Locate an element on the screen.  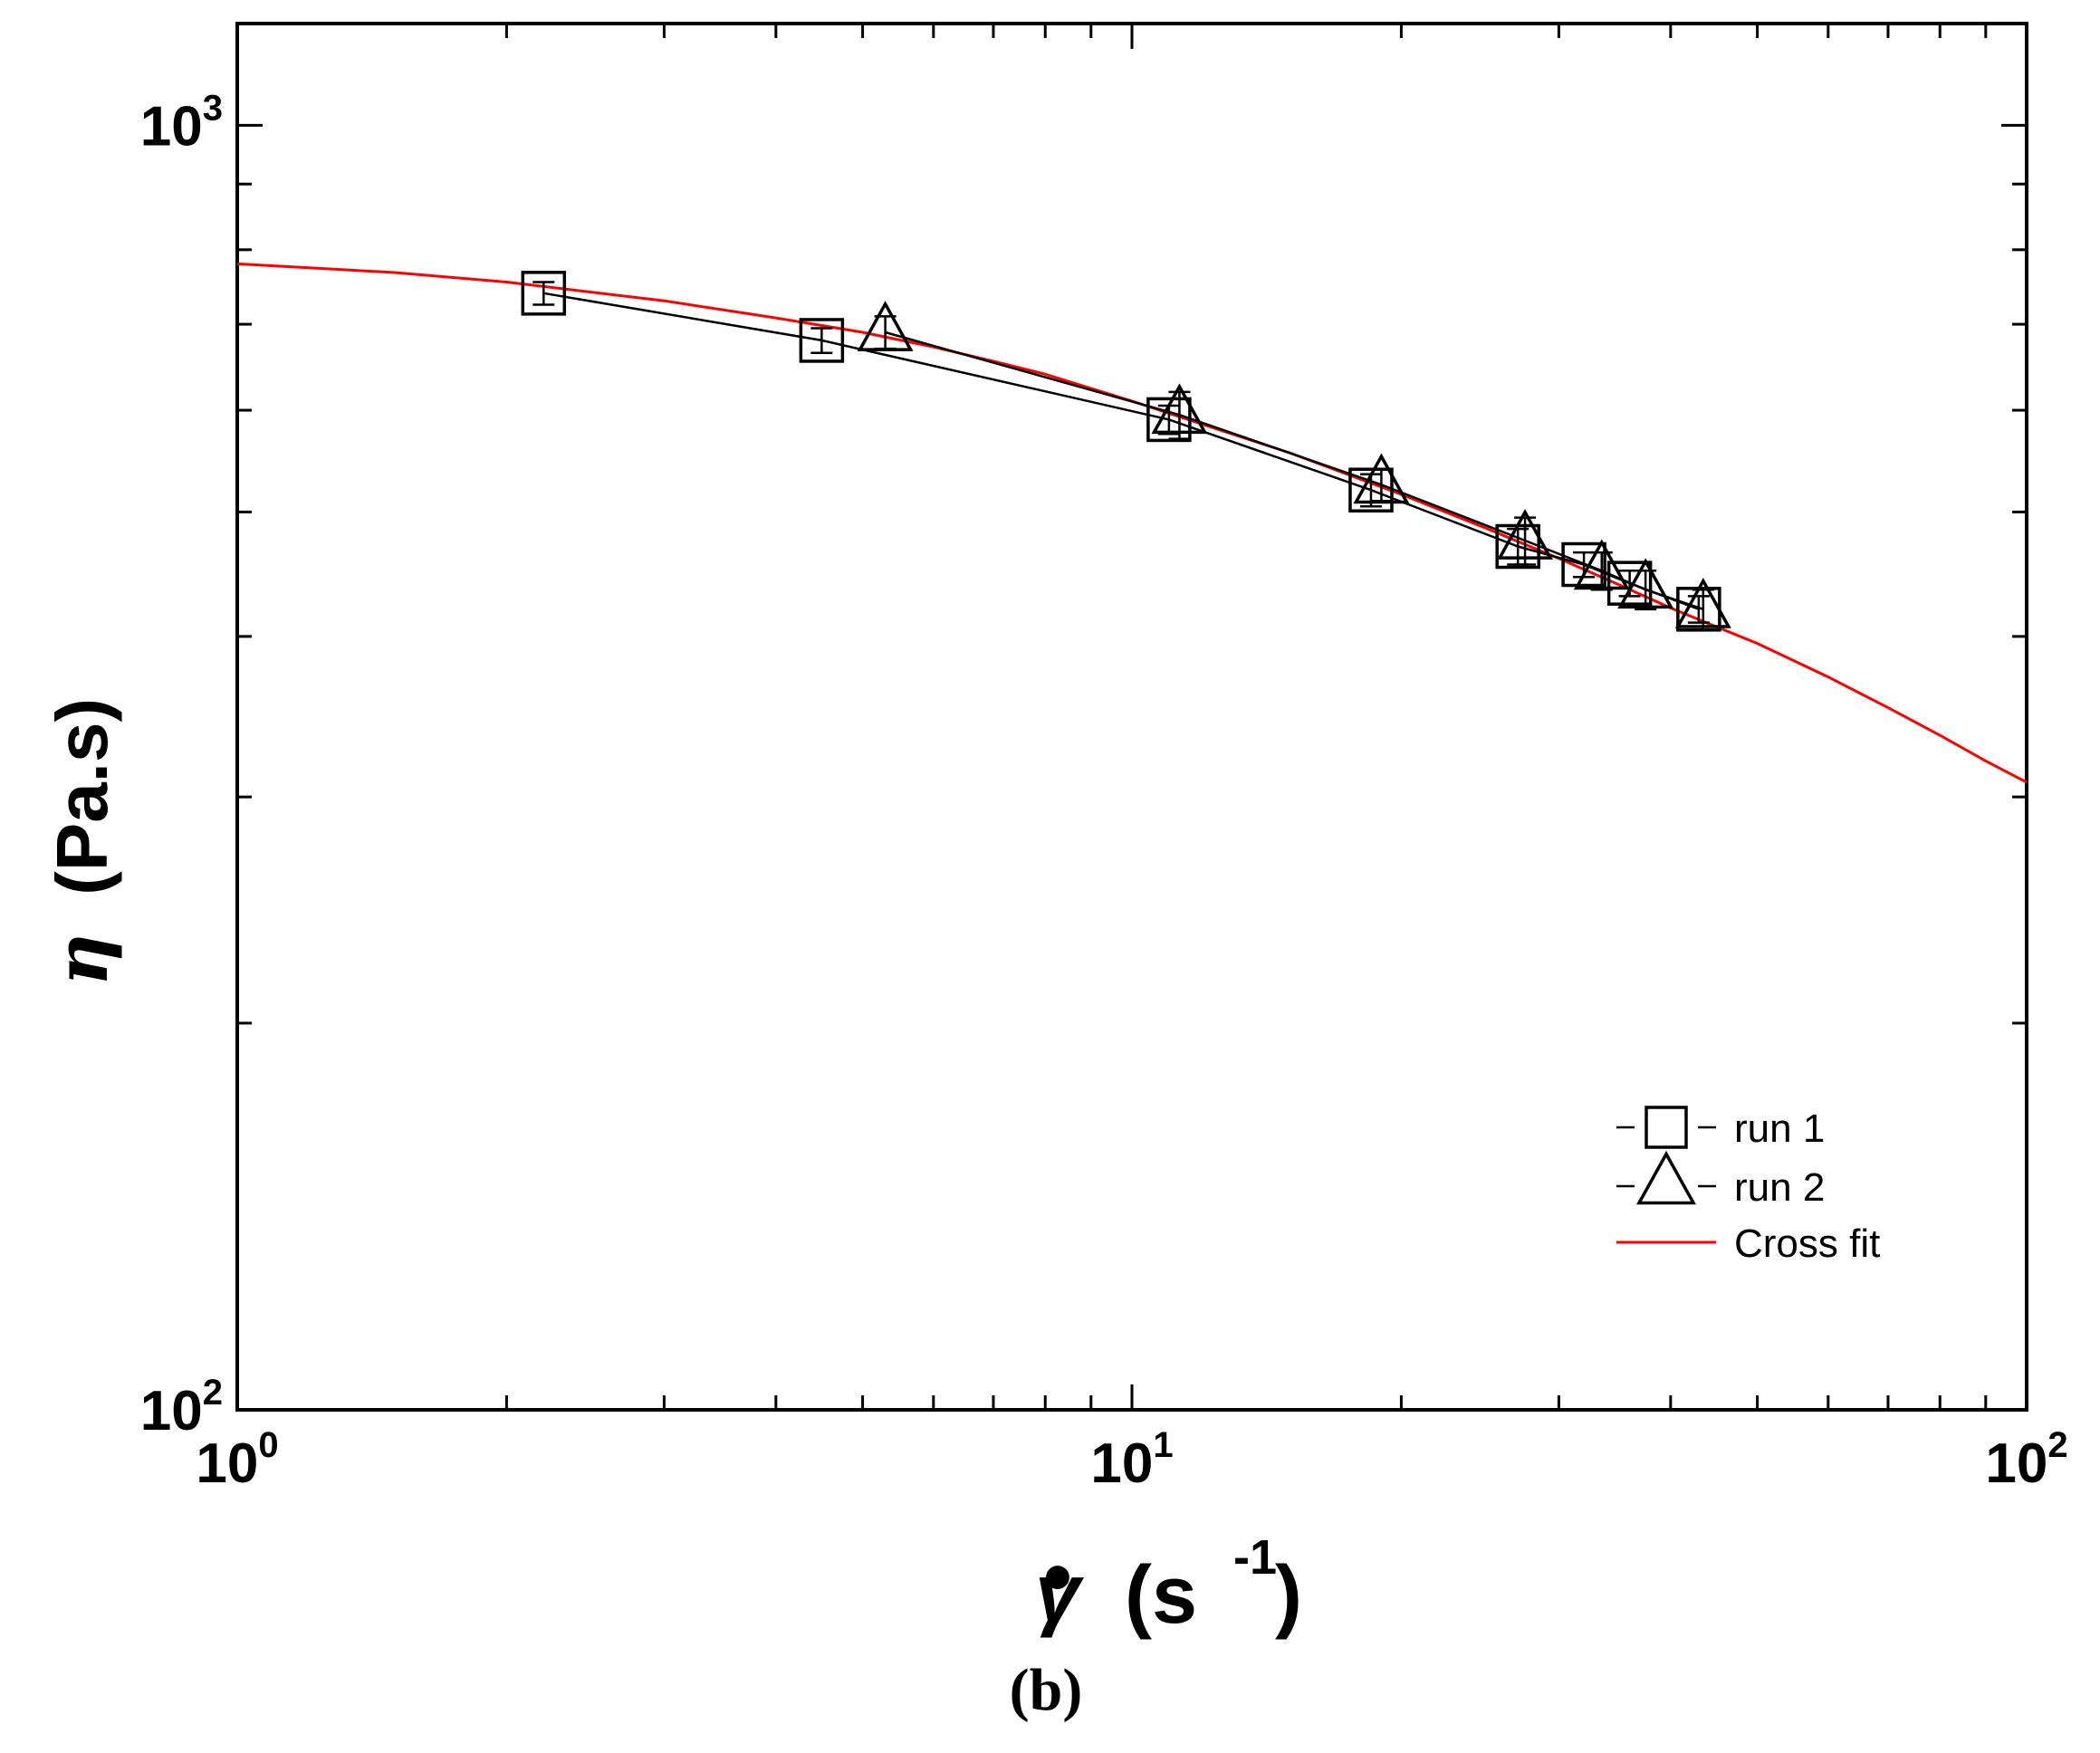
x-tick-label: 10⁰ is located at coordinates (237, 1460).